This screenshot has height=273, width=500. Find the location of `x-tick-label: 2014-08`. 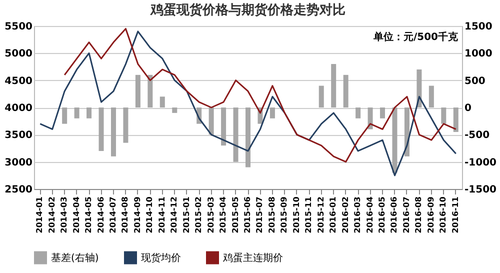

x-tick-label: 2014-08 is located at coordinates (125, 215).